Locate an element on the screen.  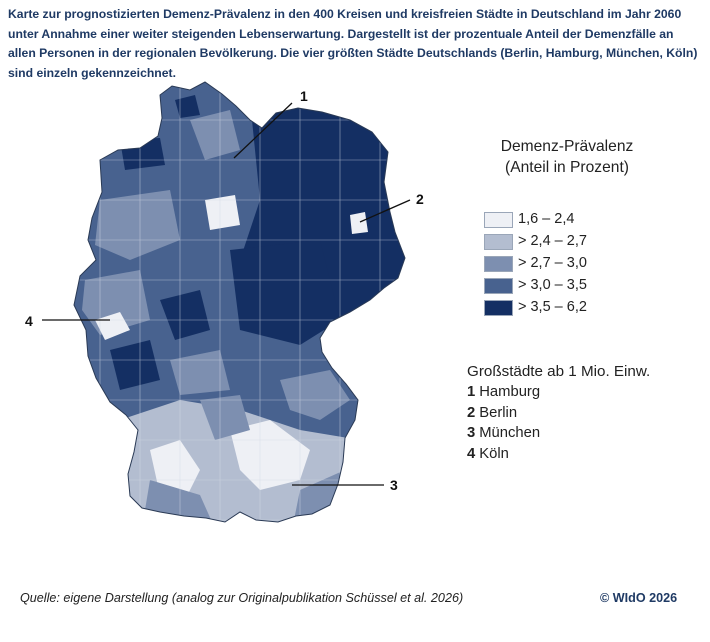
city-name: München is located at coordinates (510, 433).